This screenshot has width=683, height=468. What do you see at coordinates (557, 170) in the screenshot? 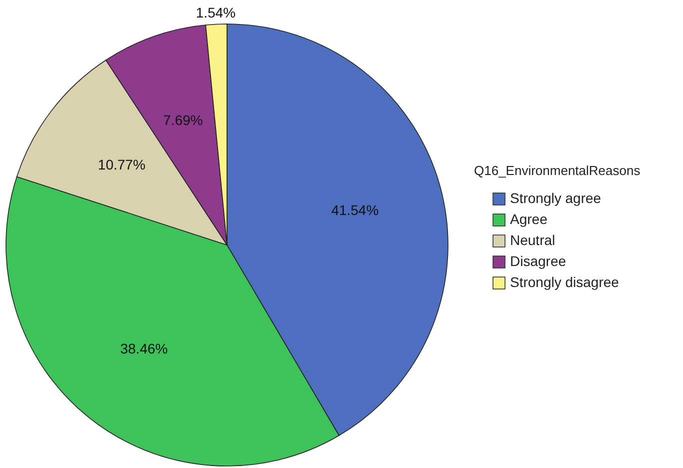
I see `legend-title: Q16_EnvironmentalReasons` at bounding box center [557, 170].